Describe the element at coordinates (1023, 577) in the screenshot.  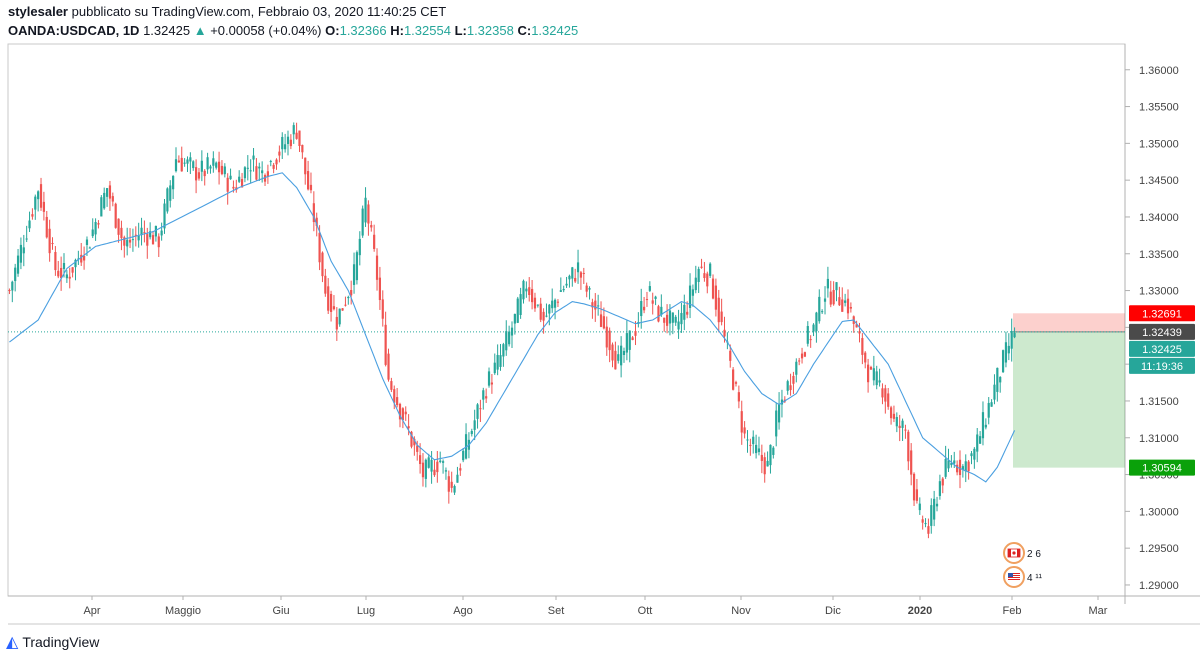
I see `usa-flag-event-badge: 4 ¹¹` at that location.